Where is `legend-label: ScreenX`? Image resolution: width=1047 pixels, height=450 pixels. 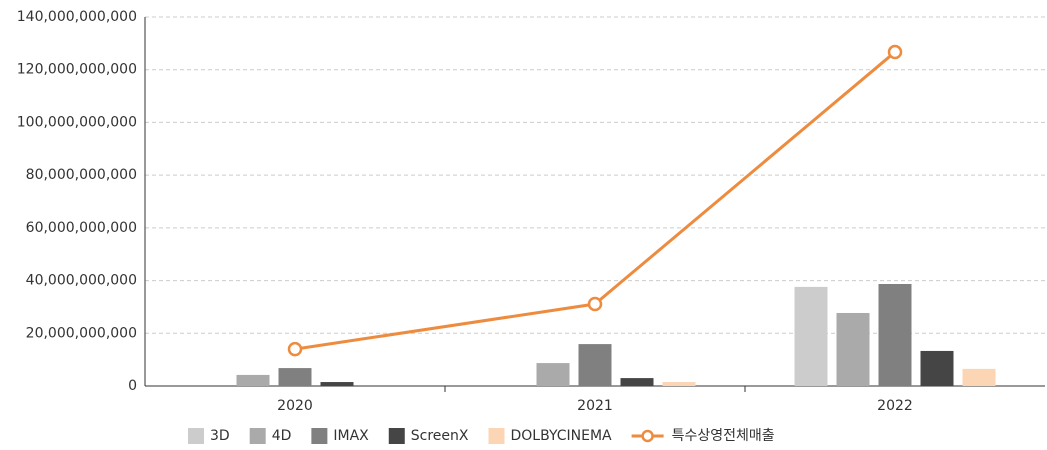
legend-label: ScreenX is located at coordinates (440, 436).